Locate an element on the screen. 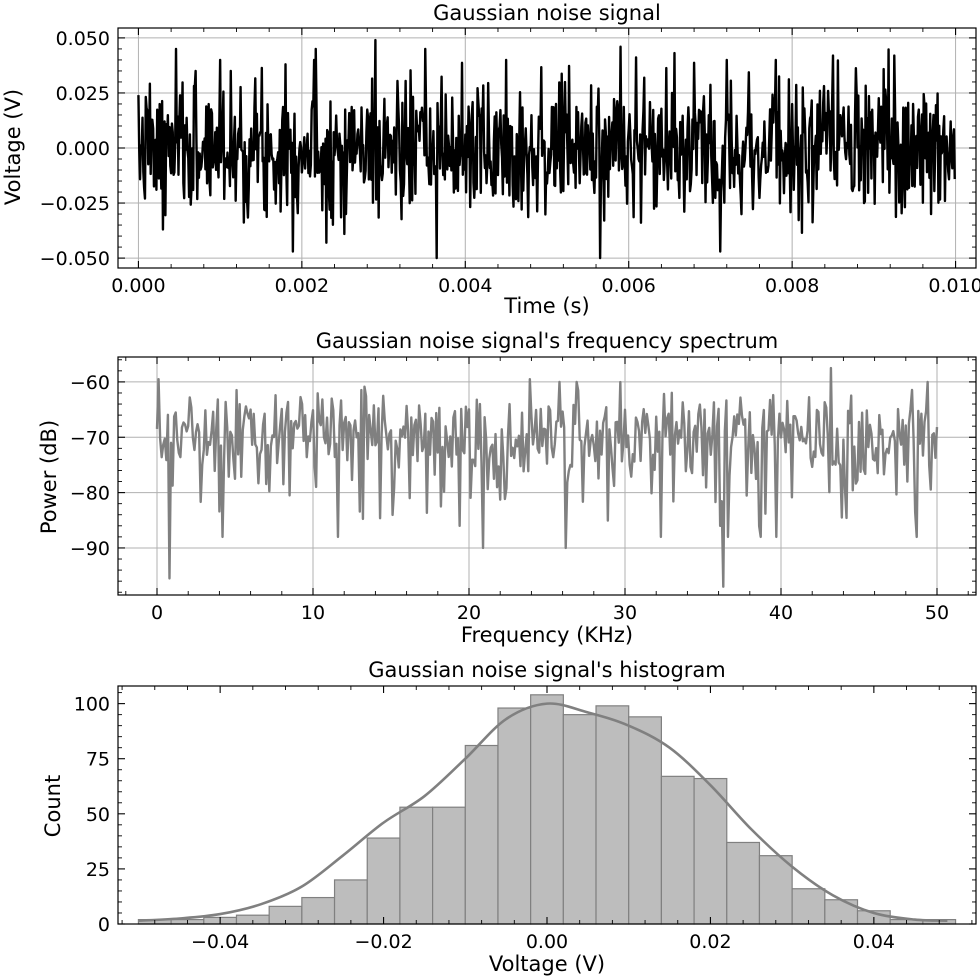 The image size is (980, 979). signal-xtick-label: 0.002 is located at coordinates (302, 286).